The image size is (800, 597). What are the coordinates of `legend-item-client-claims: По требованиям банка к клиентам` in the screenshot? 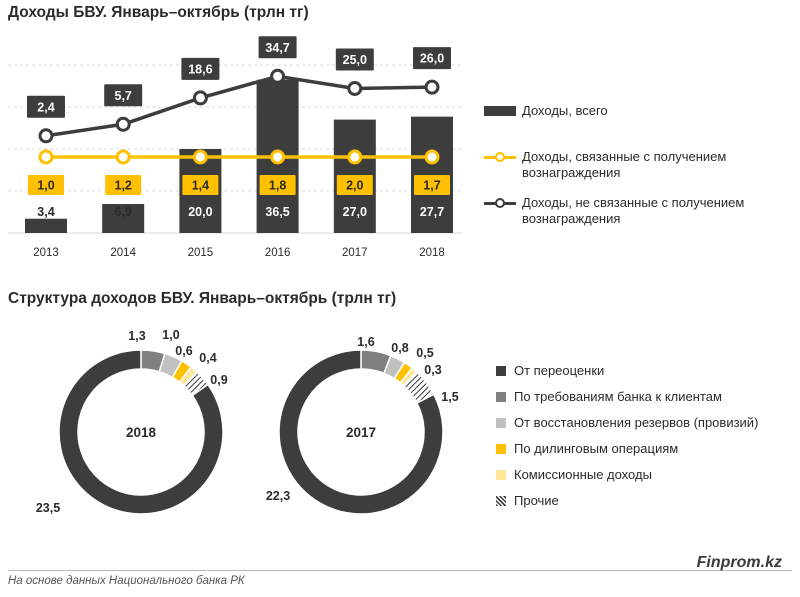 It's located at (609, 397).